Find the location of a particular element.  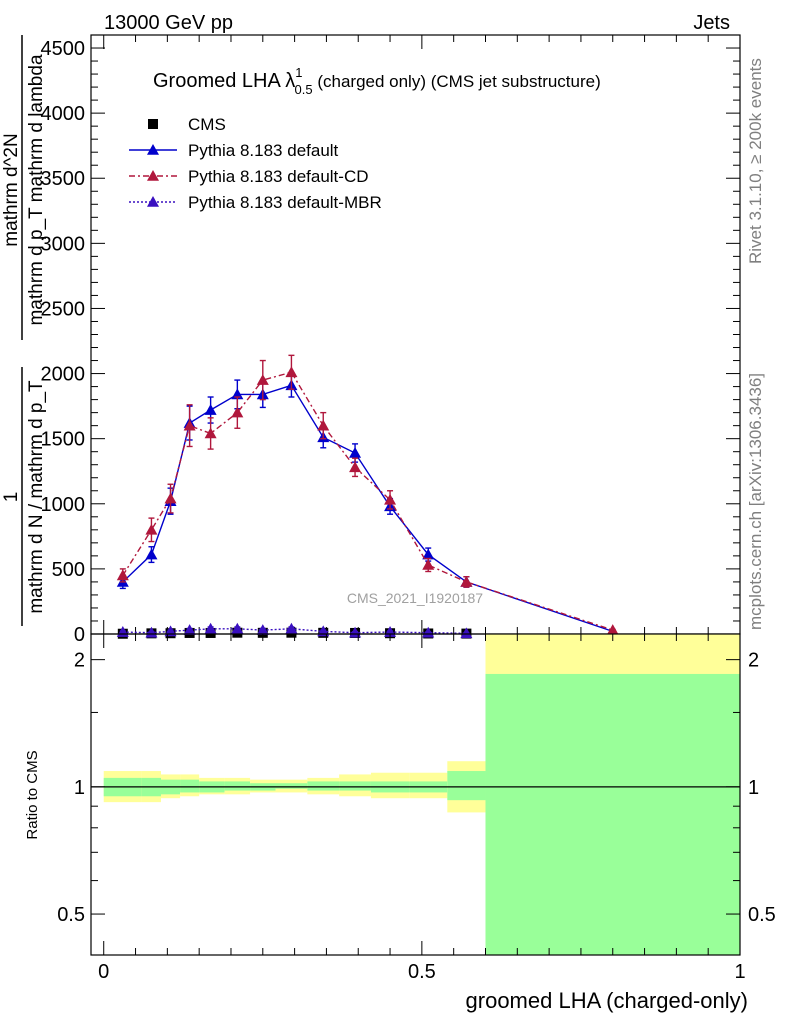

y-tick-label: 3500 is located at coordinates (63, 179).